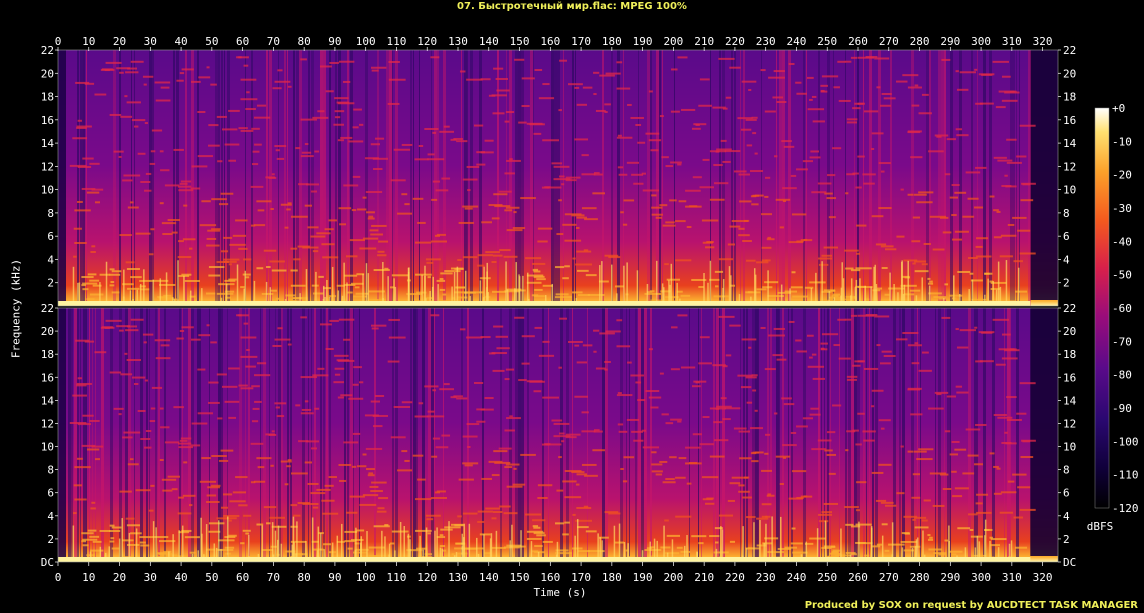 The image size is (1144, 613). Describe the element at coordinates (520, 41) in the screenshot. I see `x-tick-top-150: 150` at that location.